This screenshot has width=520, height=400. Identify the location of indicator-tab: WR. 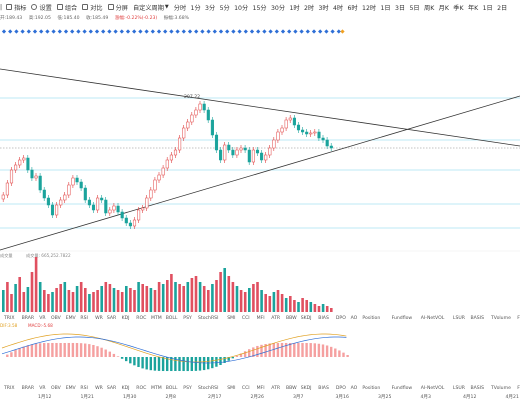
(99, 388).